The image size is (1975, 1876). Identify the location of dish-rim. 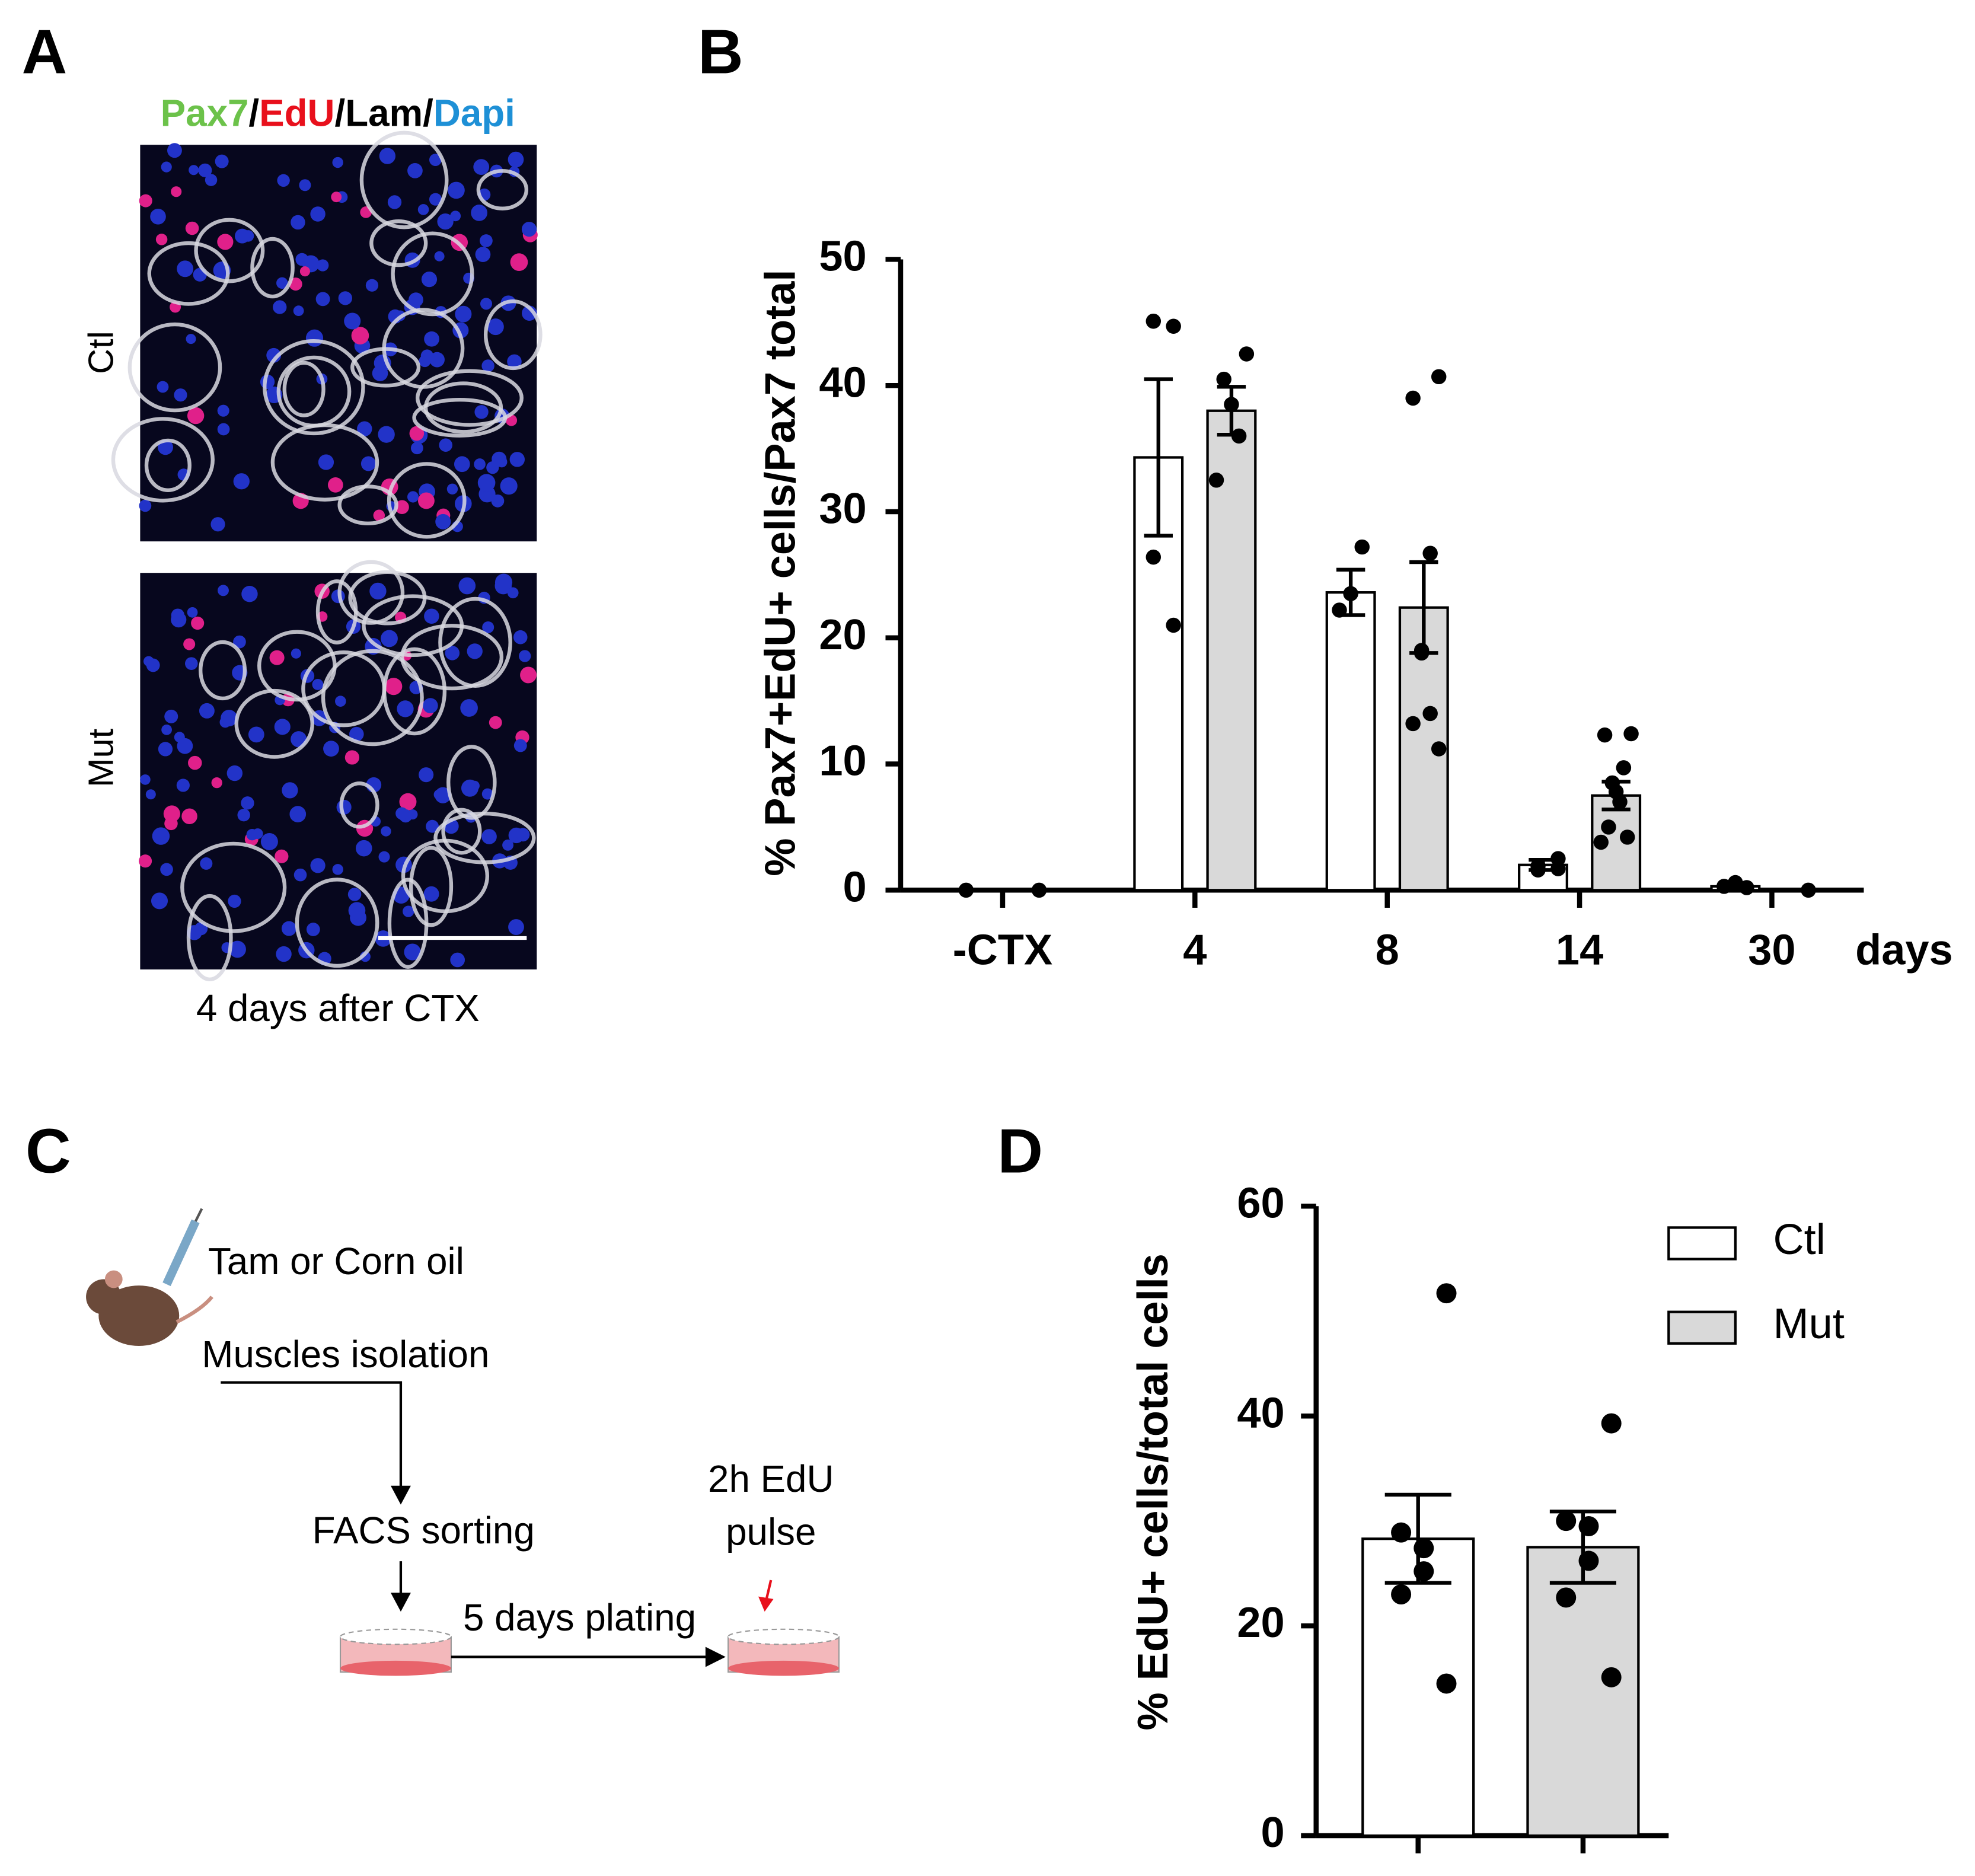
(395, 1637).